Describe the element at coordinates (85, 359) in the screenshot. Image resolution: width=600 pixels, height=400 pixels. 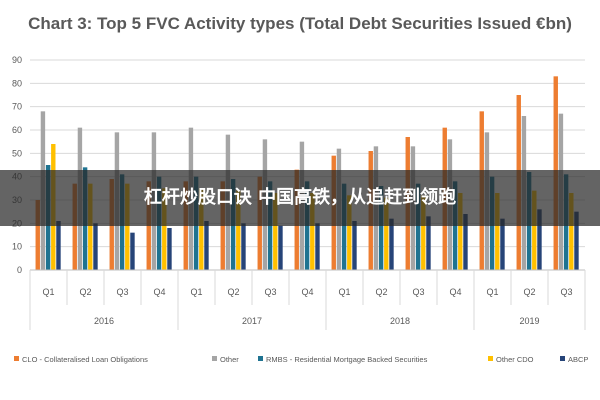
I see `legend-label: CLO - Collateralised Loan Obligations` at that location.